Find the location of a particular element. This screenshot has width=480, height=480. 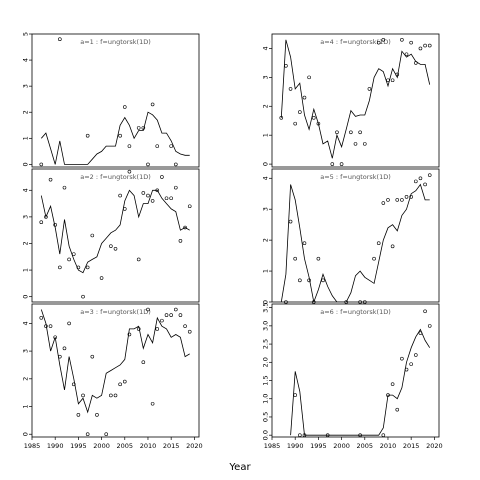

panel-3: a=2 : f=ungtorsk(1D) 0 1 2 3 4 is located at coordinates (111, 235).